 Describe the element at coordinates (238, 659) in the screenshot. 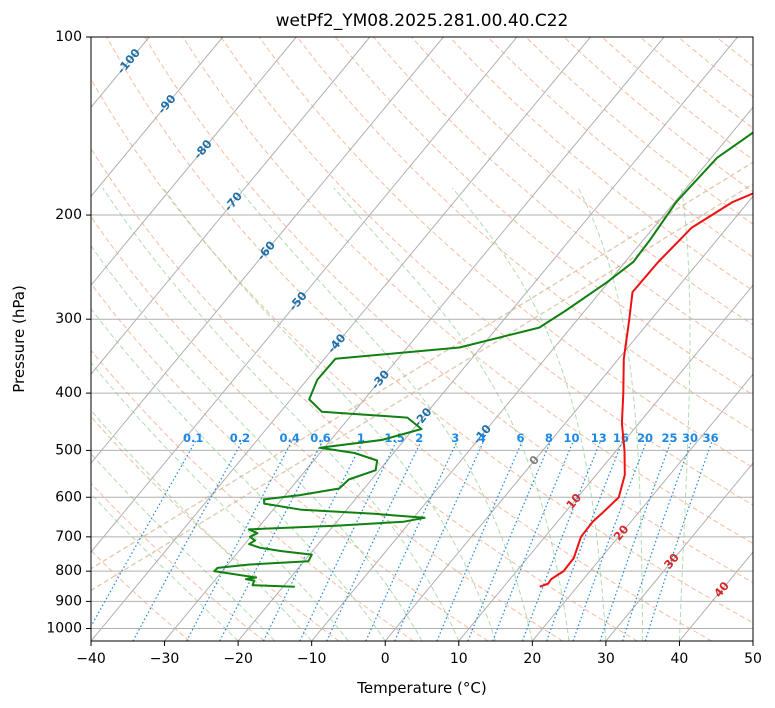

I see `x-tick-label: −20` at that location.